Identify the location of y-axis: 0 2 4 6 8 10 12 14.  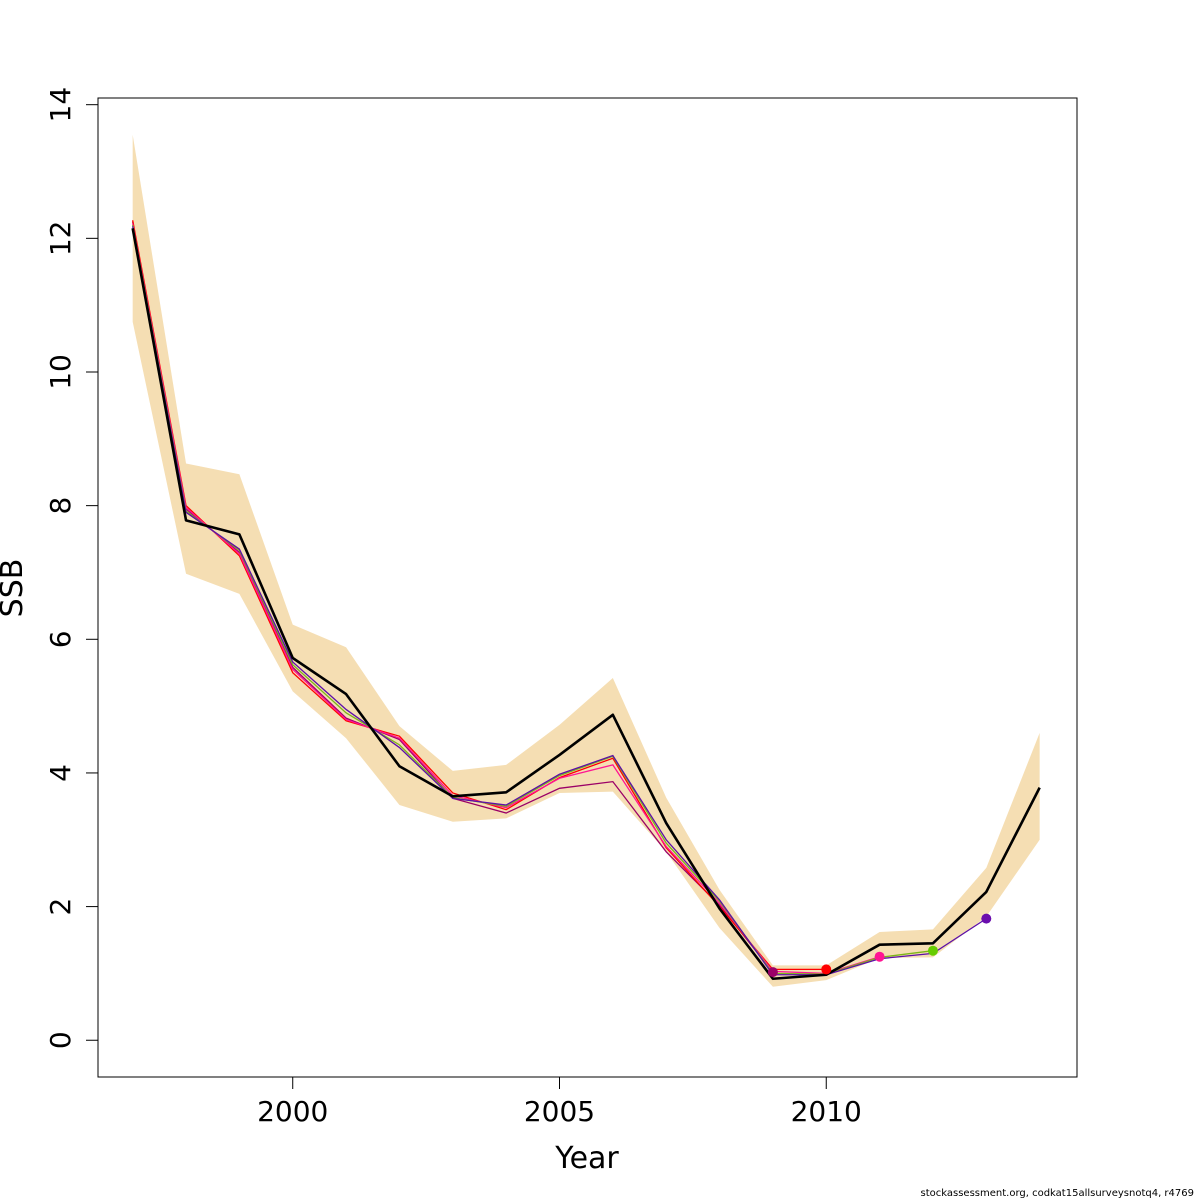
(71, 568).